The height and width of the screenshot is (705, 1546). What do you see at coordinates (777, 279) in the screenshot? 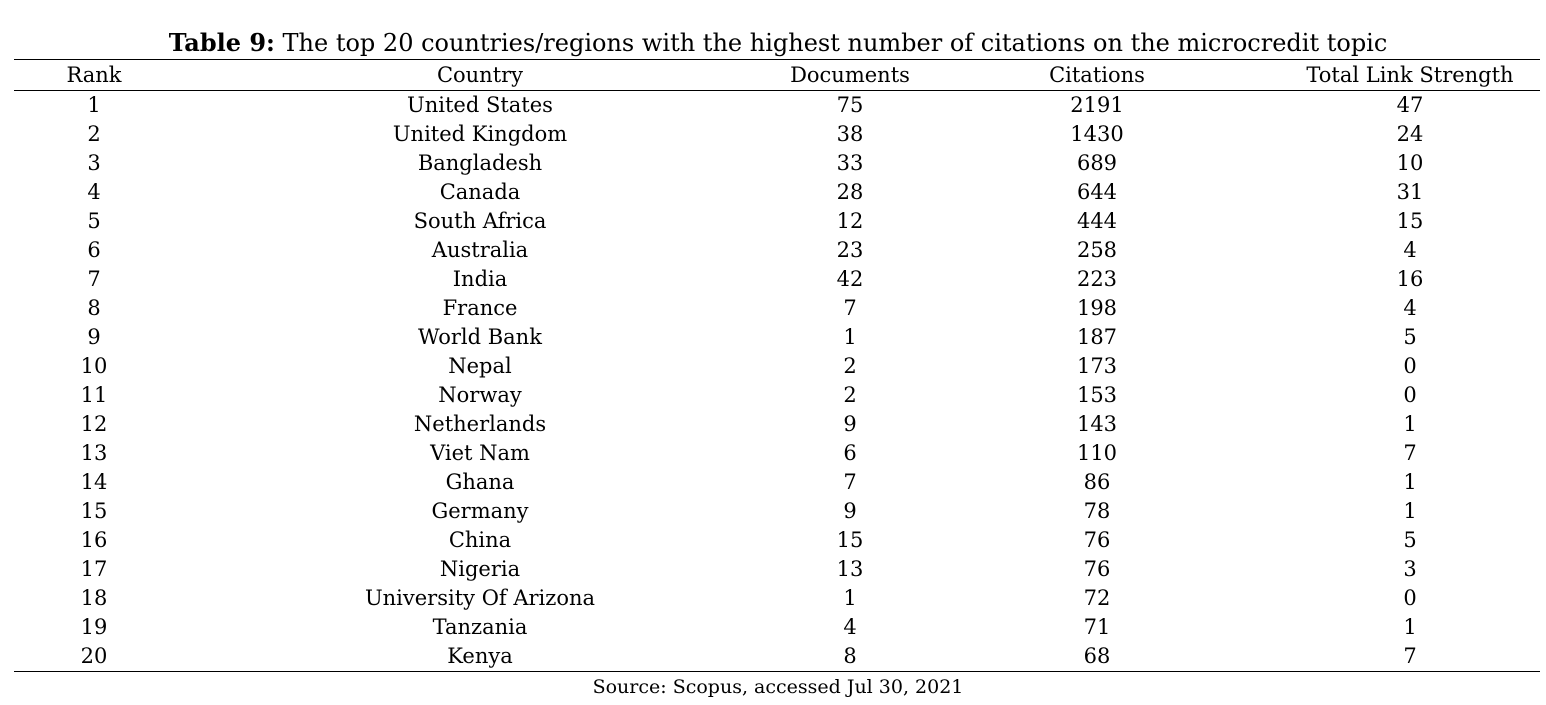
I see `table-row: 7 India 42 223 16` at bounding box center [777, 279].